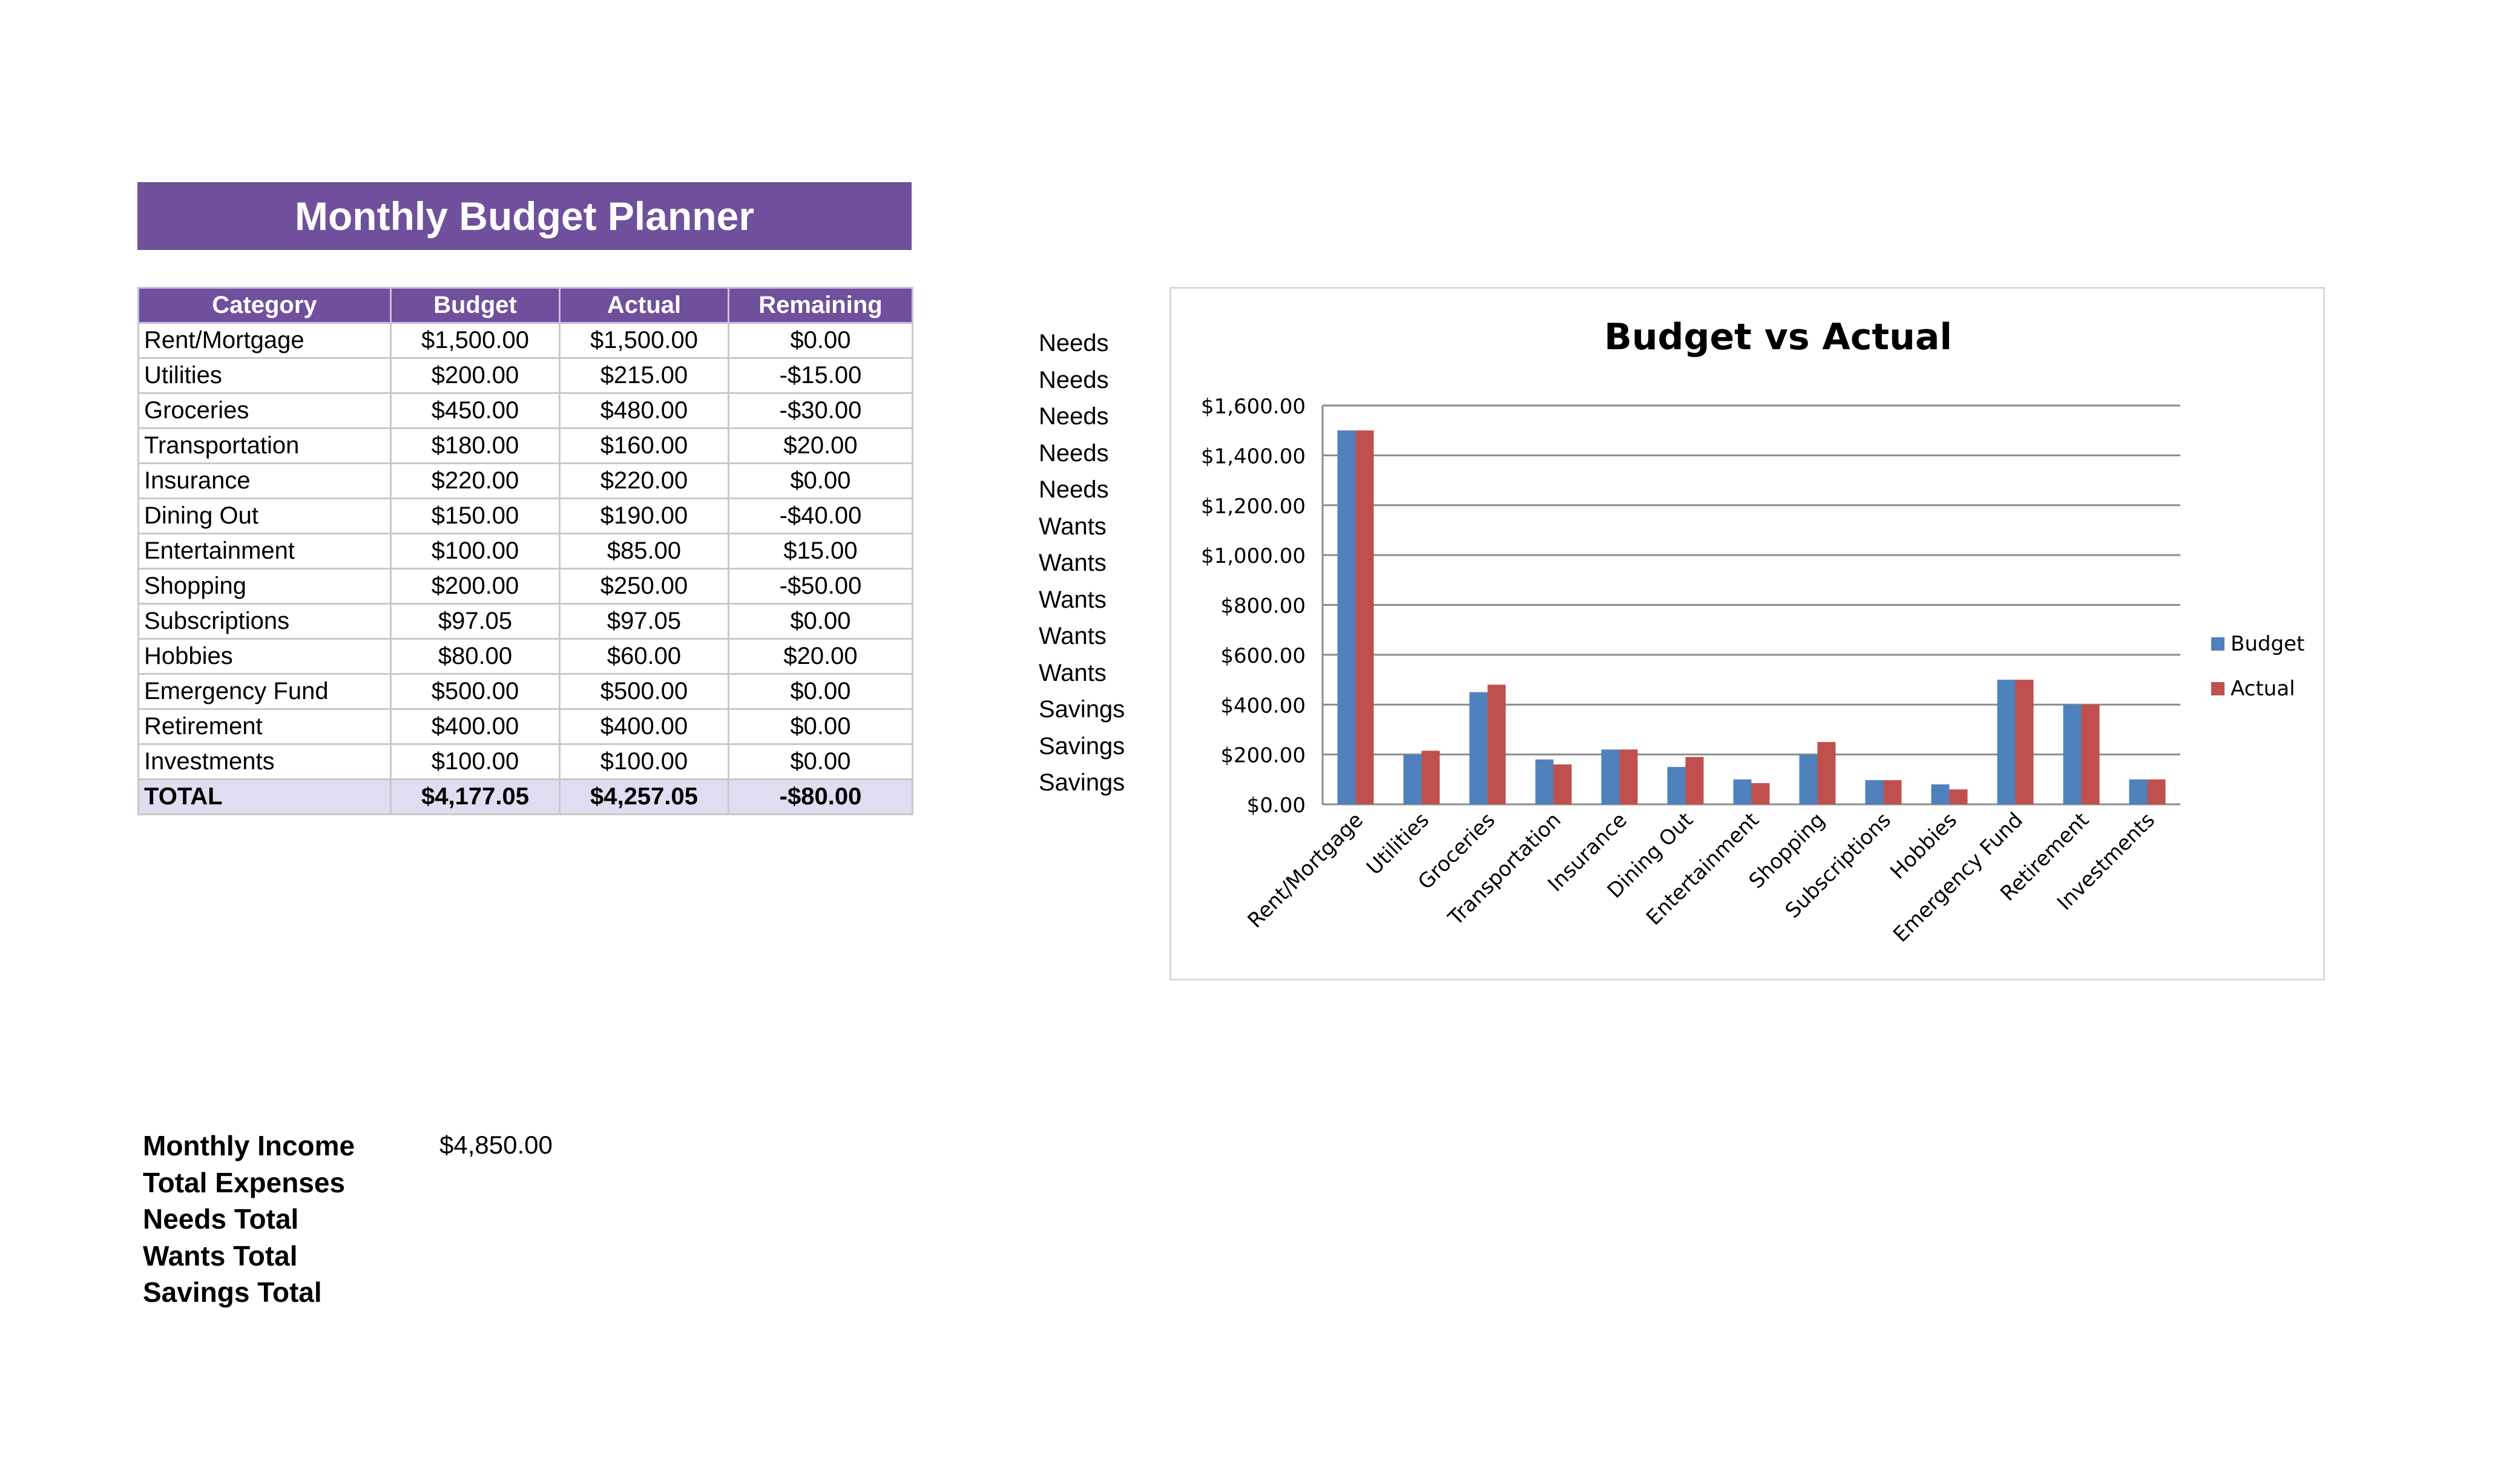  Describe the element at coordinates (264, 761) in the screenshot. I see `cell-category: Investments` at that location.